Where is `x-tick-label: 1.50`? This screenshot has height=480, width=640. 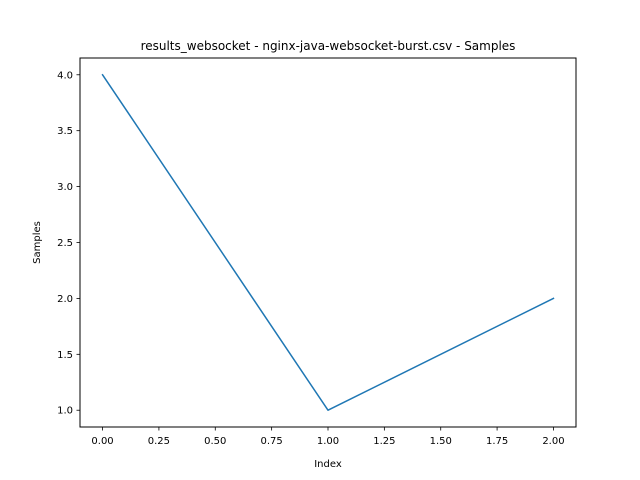 x-tick-label: 1.50 is located at coordinates (441, 441).